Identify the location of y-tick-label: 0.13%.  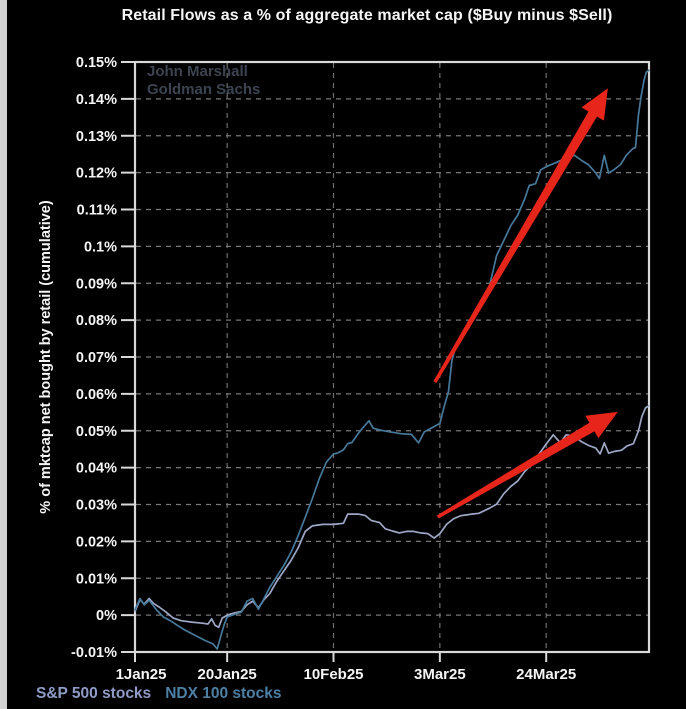
(96, 137).